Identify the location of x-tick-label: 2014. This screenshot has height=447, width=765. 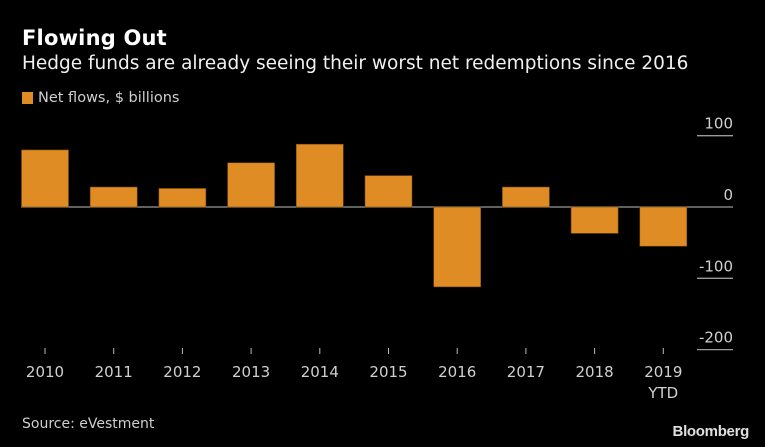
(320, 372).